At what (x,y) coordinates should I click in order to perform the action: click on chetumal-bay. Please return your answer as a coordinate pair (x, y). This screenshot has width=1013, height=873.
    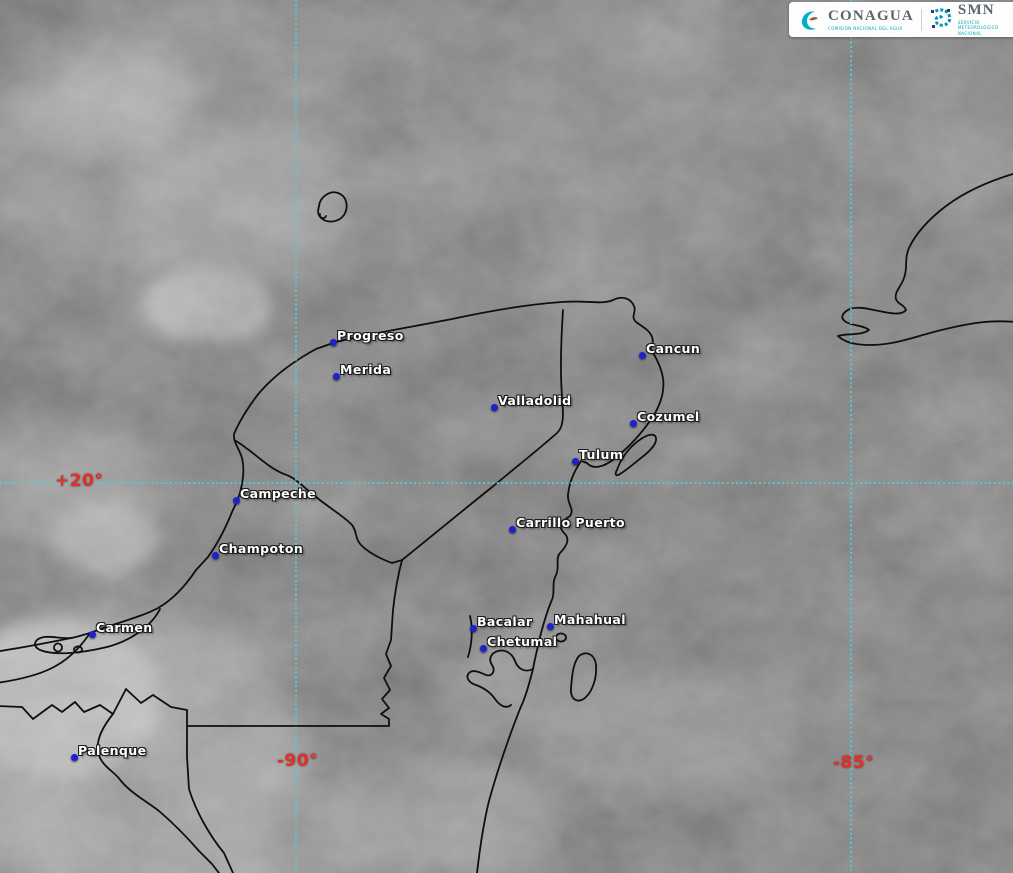
    Looking at the image, I should click on (500, 678).